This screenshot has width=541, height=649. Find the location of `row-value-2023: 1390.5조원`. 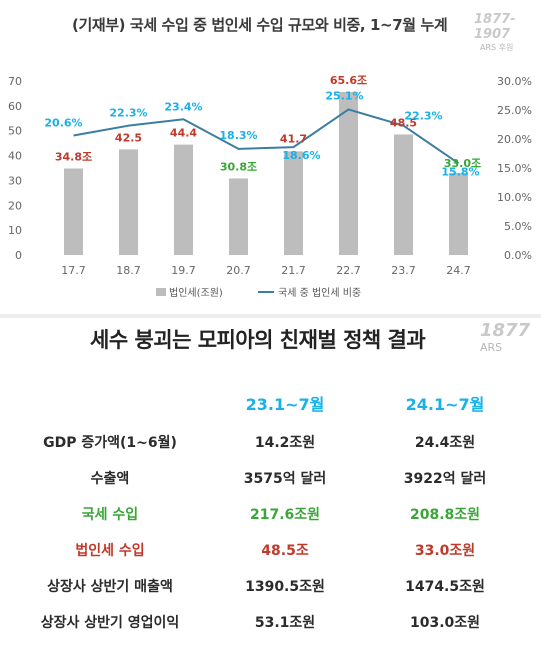

row-value-2023: 1390.5조원 is located at coordinates (285, 587).